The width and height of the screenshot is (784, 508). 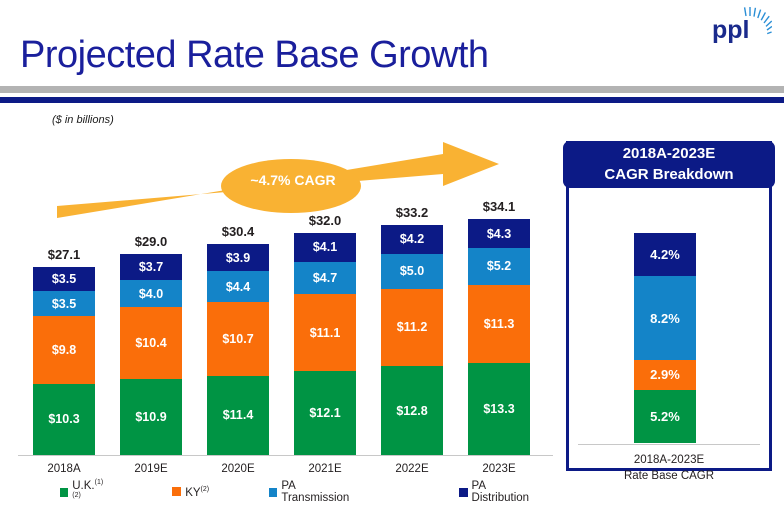 What do you see at coordinates (151, 343) in the screenshot?
I see `bar-segment-ky: $10.4` at bounding box center [151, 343].